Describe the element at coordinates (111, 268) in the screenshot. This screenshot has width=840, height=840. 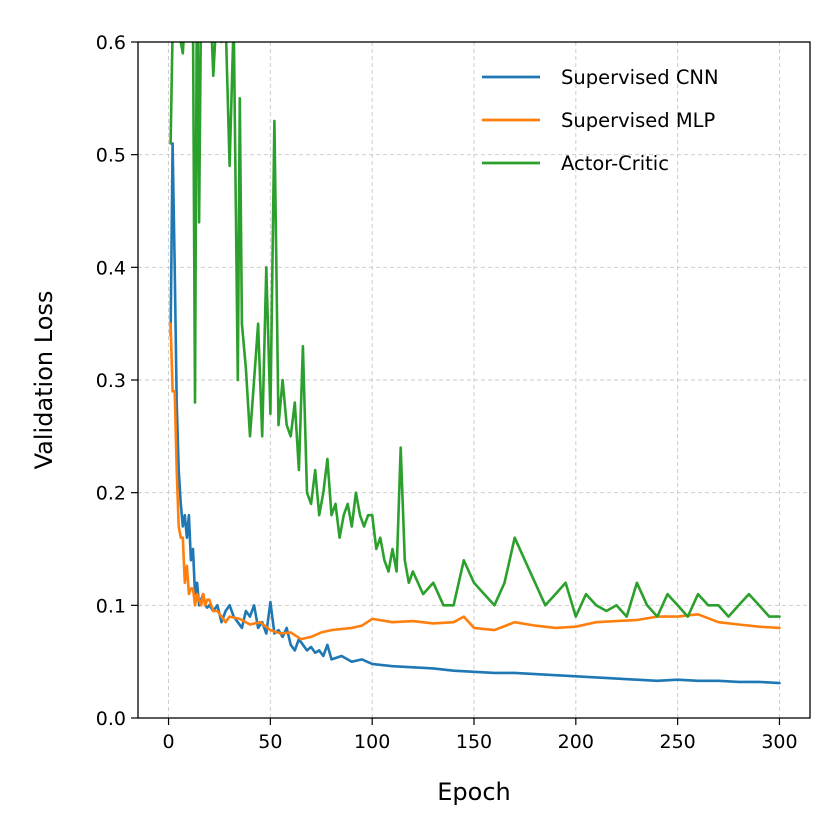
I see `y-tick-label: 0.4` at that location.